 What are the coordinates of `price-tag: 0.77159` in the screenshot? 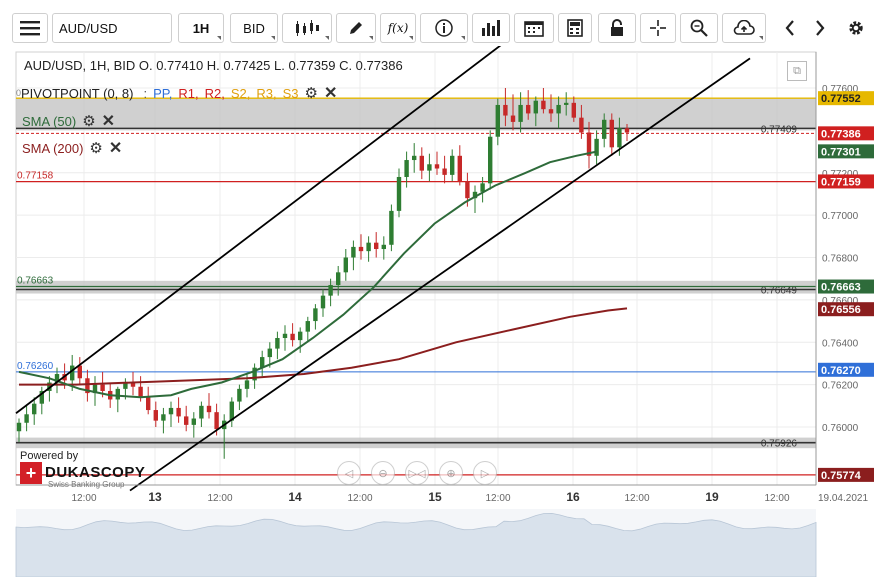 It's located at (846, 181).